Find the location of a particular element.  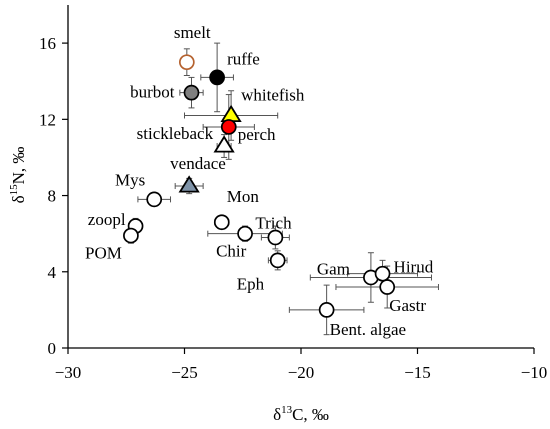

x-axis-title: δ13C, ‰ is located at coordinates (301, 414).